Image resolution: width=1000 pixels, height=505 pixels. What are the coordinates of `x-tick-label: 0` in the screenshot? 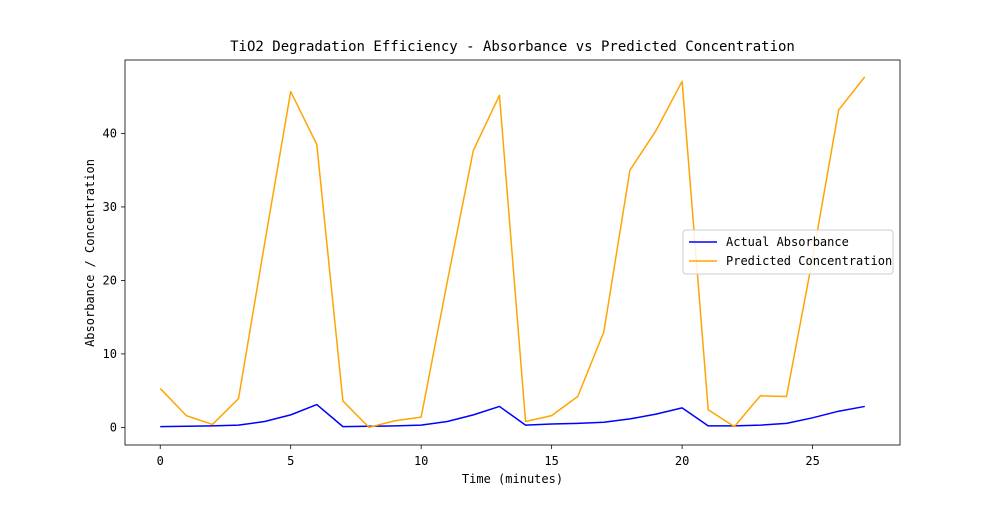 It's located at (160, 461).